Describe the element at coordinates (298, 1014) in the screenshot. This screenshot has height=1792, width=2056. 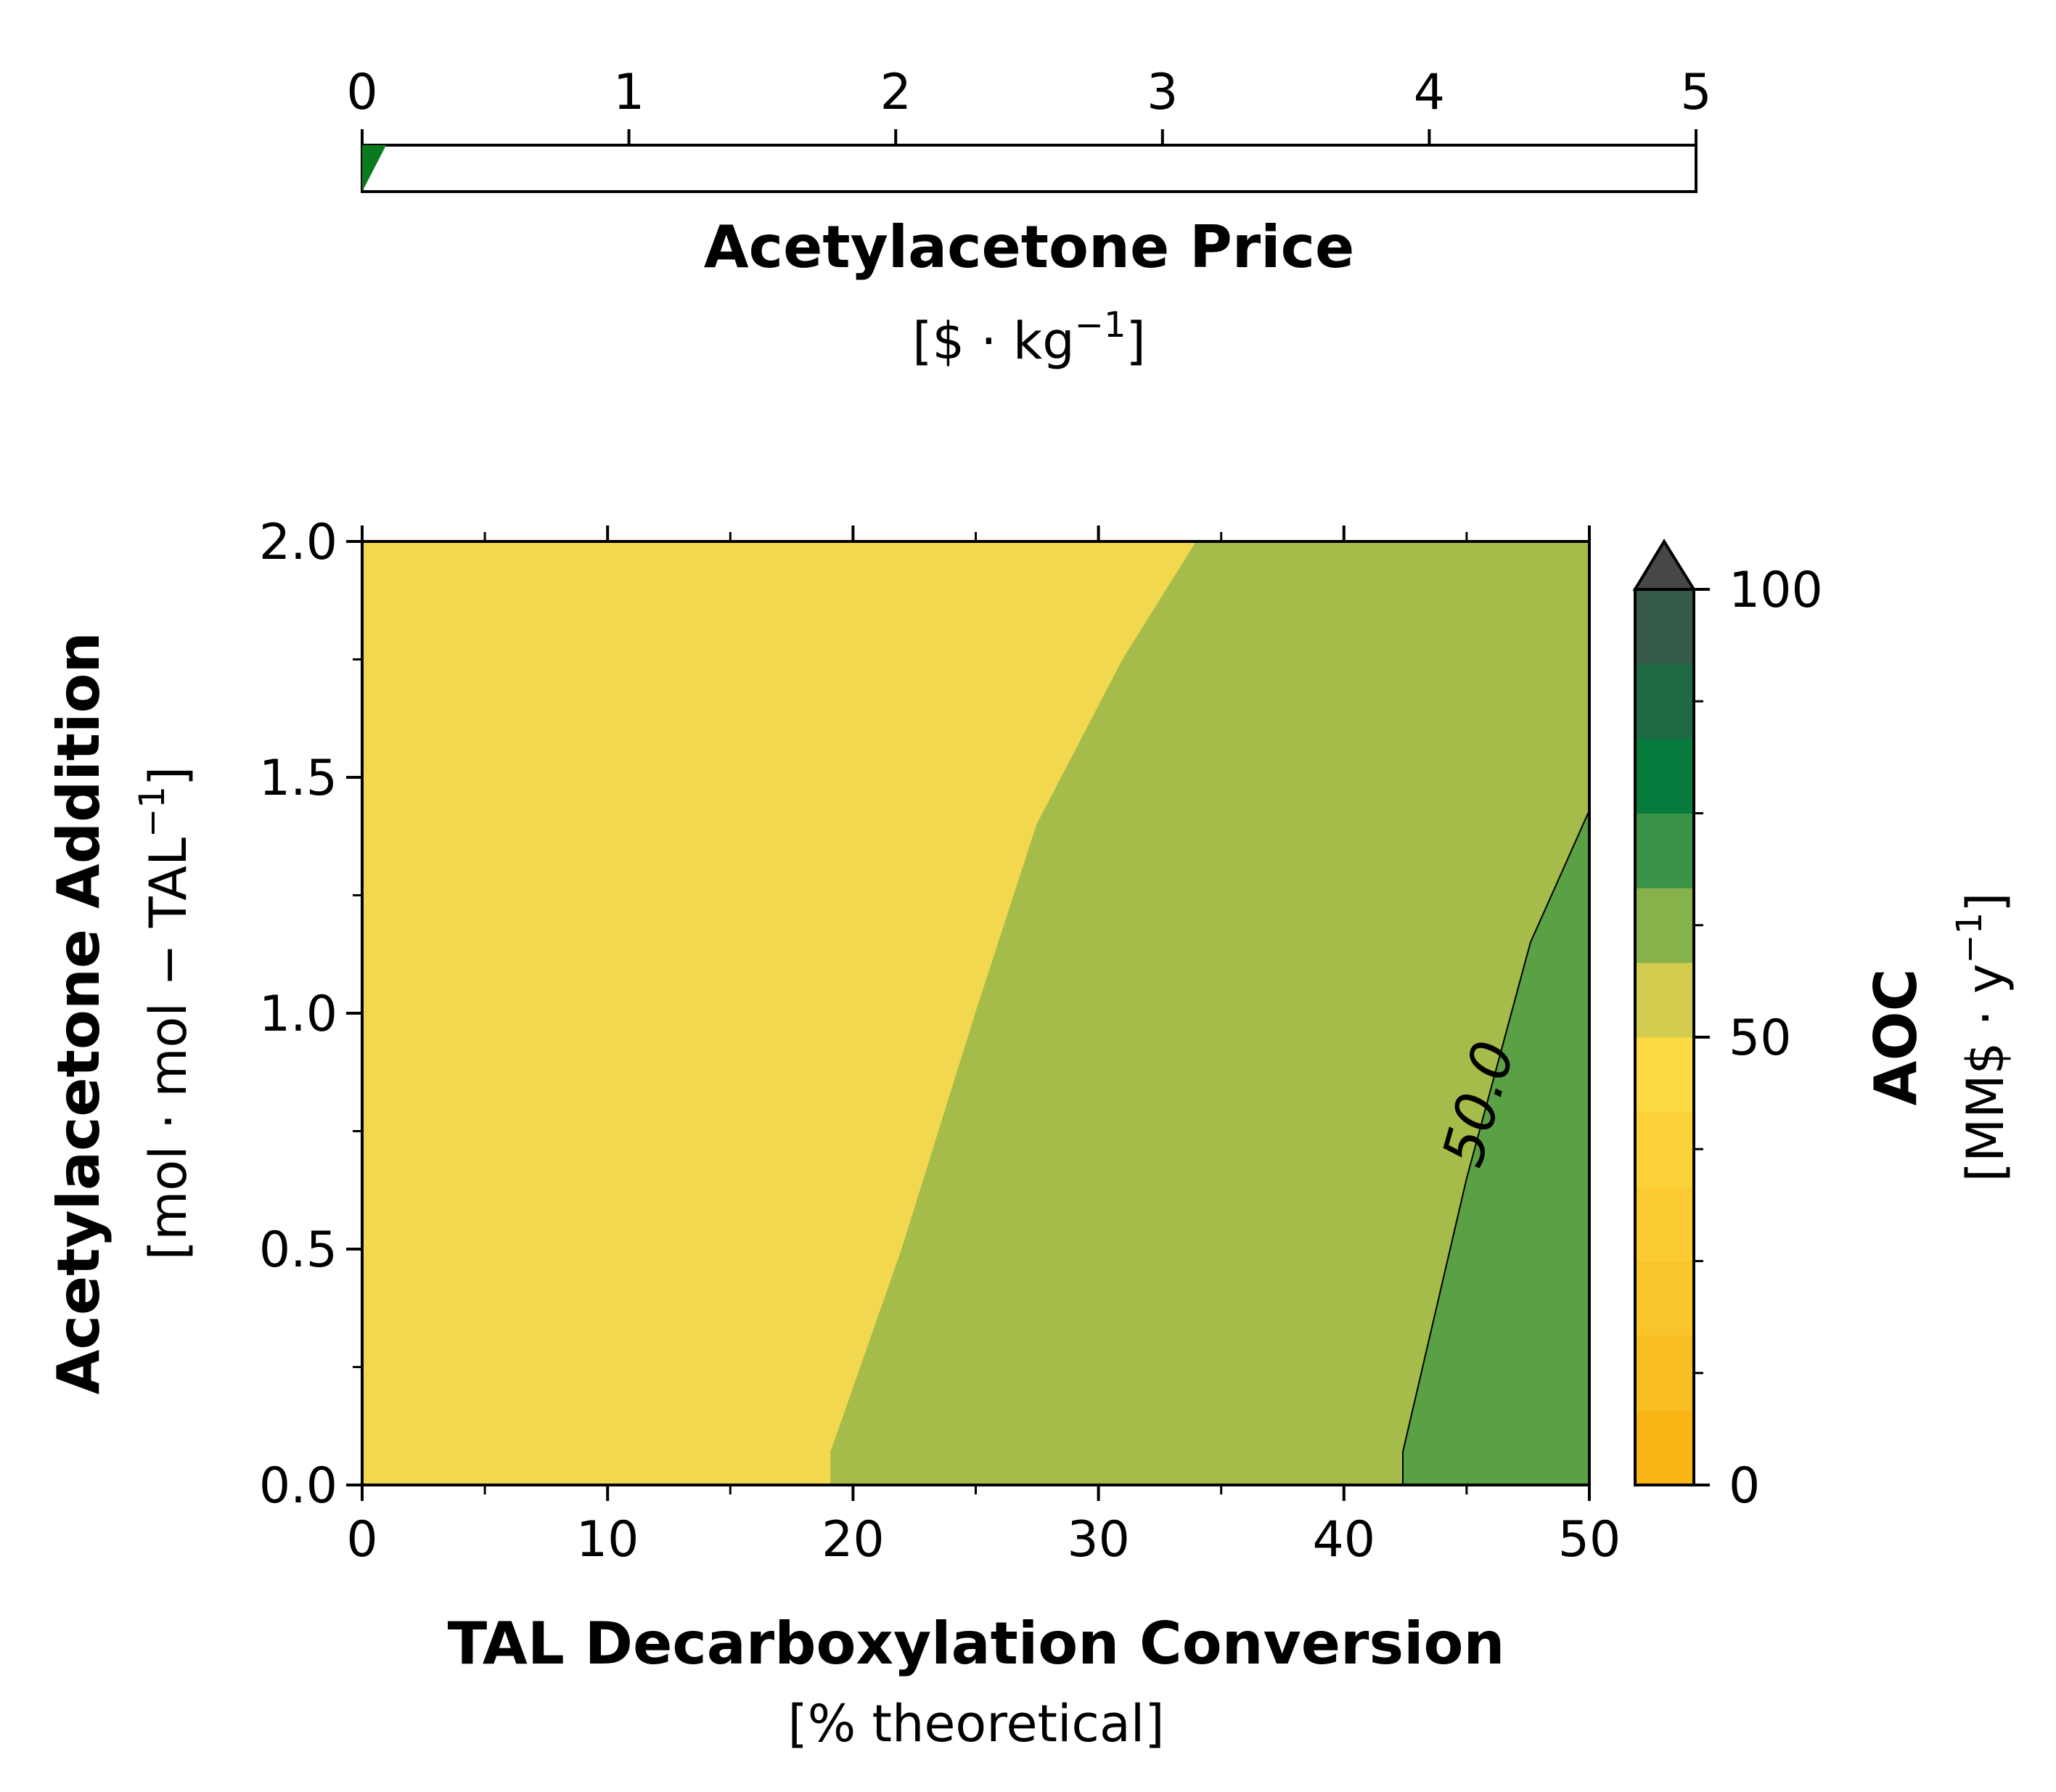
I see `y-tick-label: 1.0` at that location.